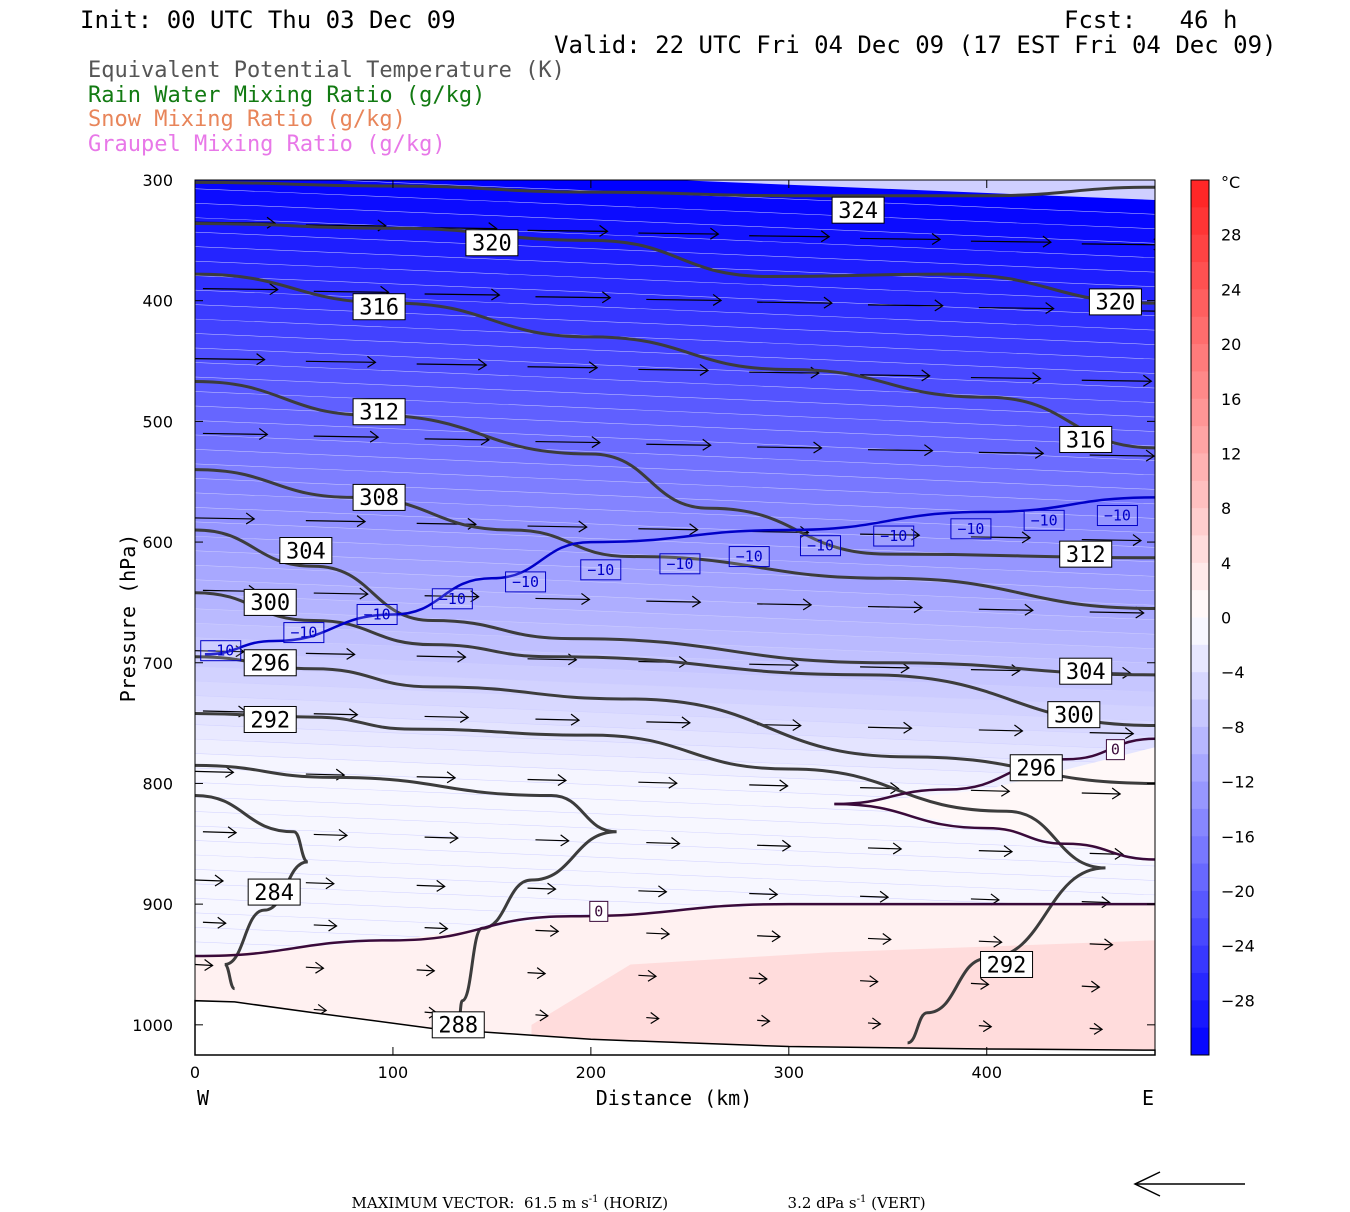 This screenshot has width=1350, height=1212. Describe the element at coordinates (157, 904) in the screenshot. I see `y-tick-label: 900` at that location.